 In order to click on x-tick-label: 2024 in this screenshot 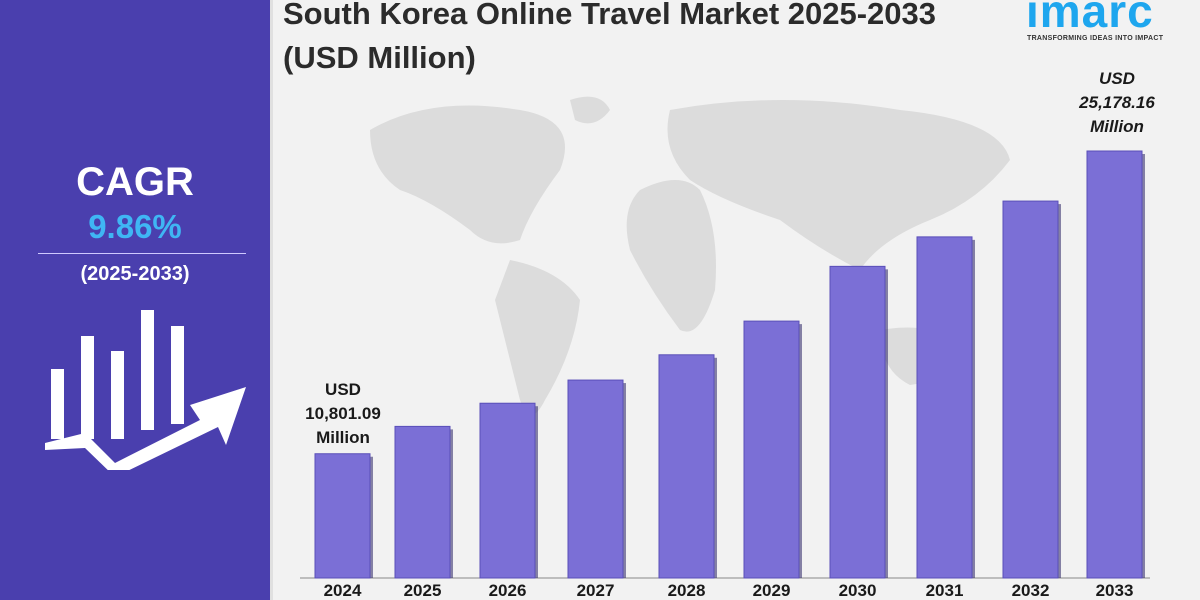, I will do `click(343, 590)`.